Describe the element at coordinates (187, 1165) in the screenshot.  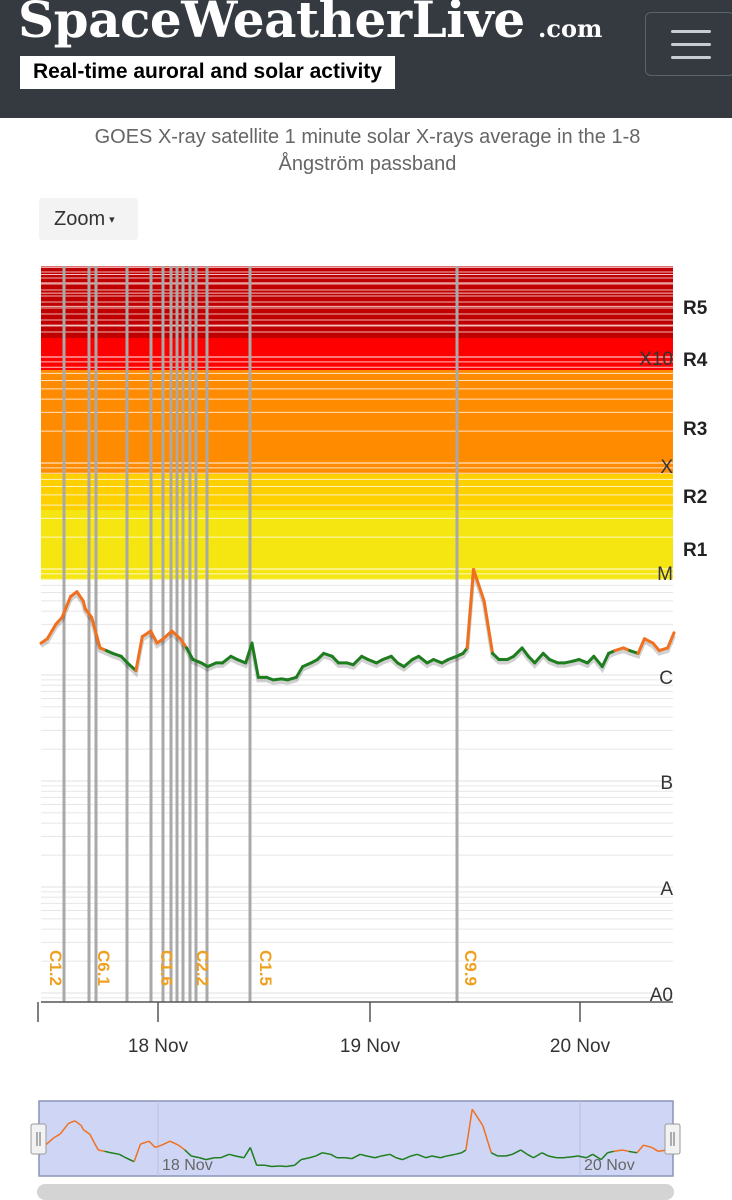
I see `navigator-tick-label: 18 Nov` at that location.